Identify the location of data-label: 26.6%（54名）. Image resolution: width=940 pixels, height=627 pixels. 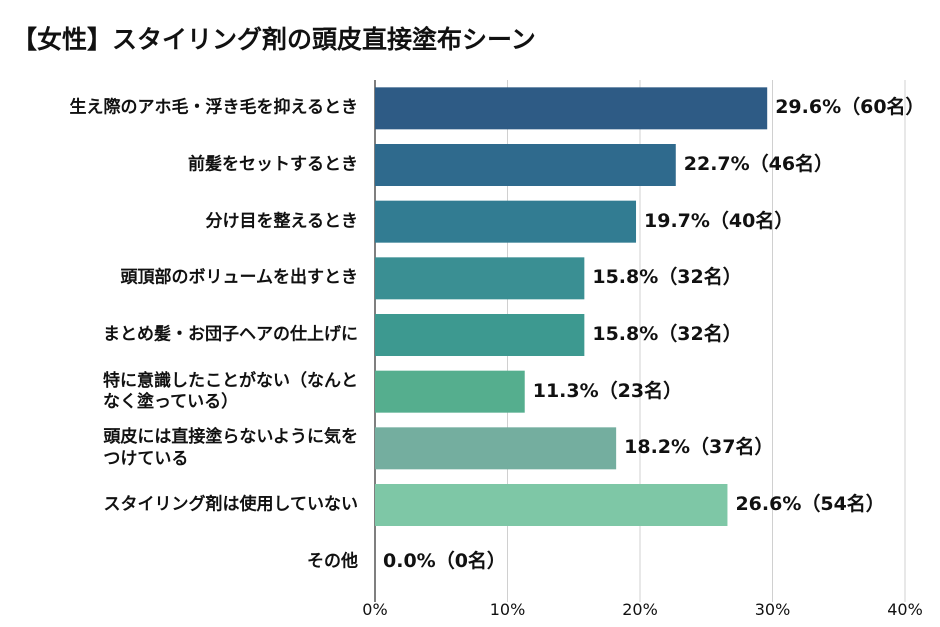
(810, 504).